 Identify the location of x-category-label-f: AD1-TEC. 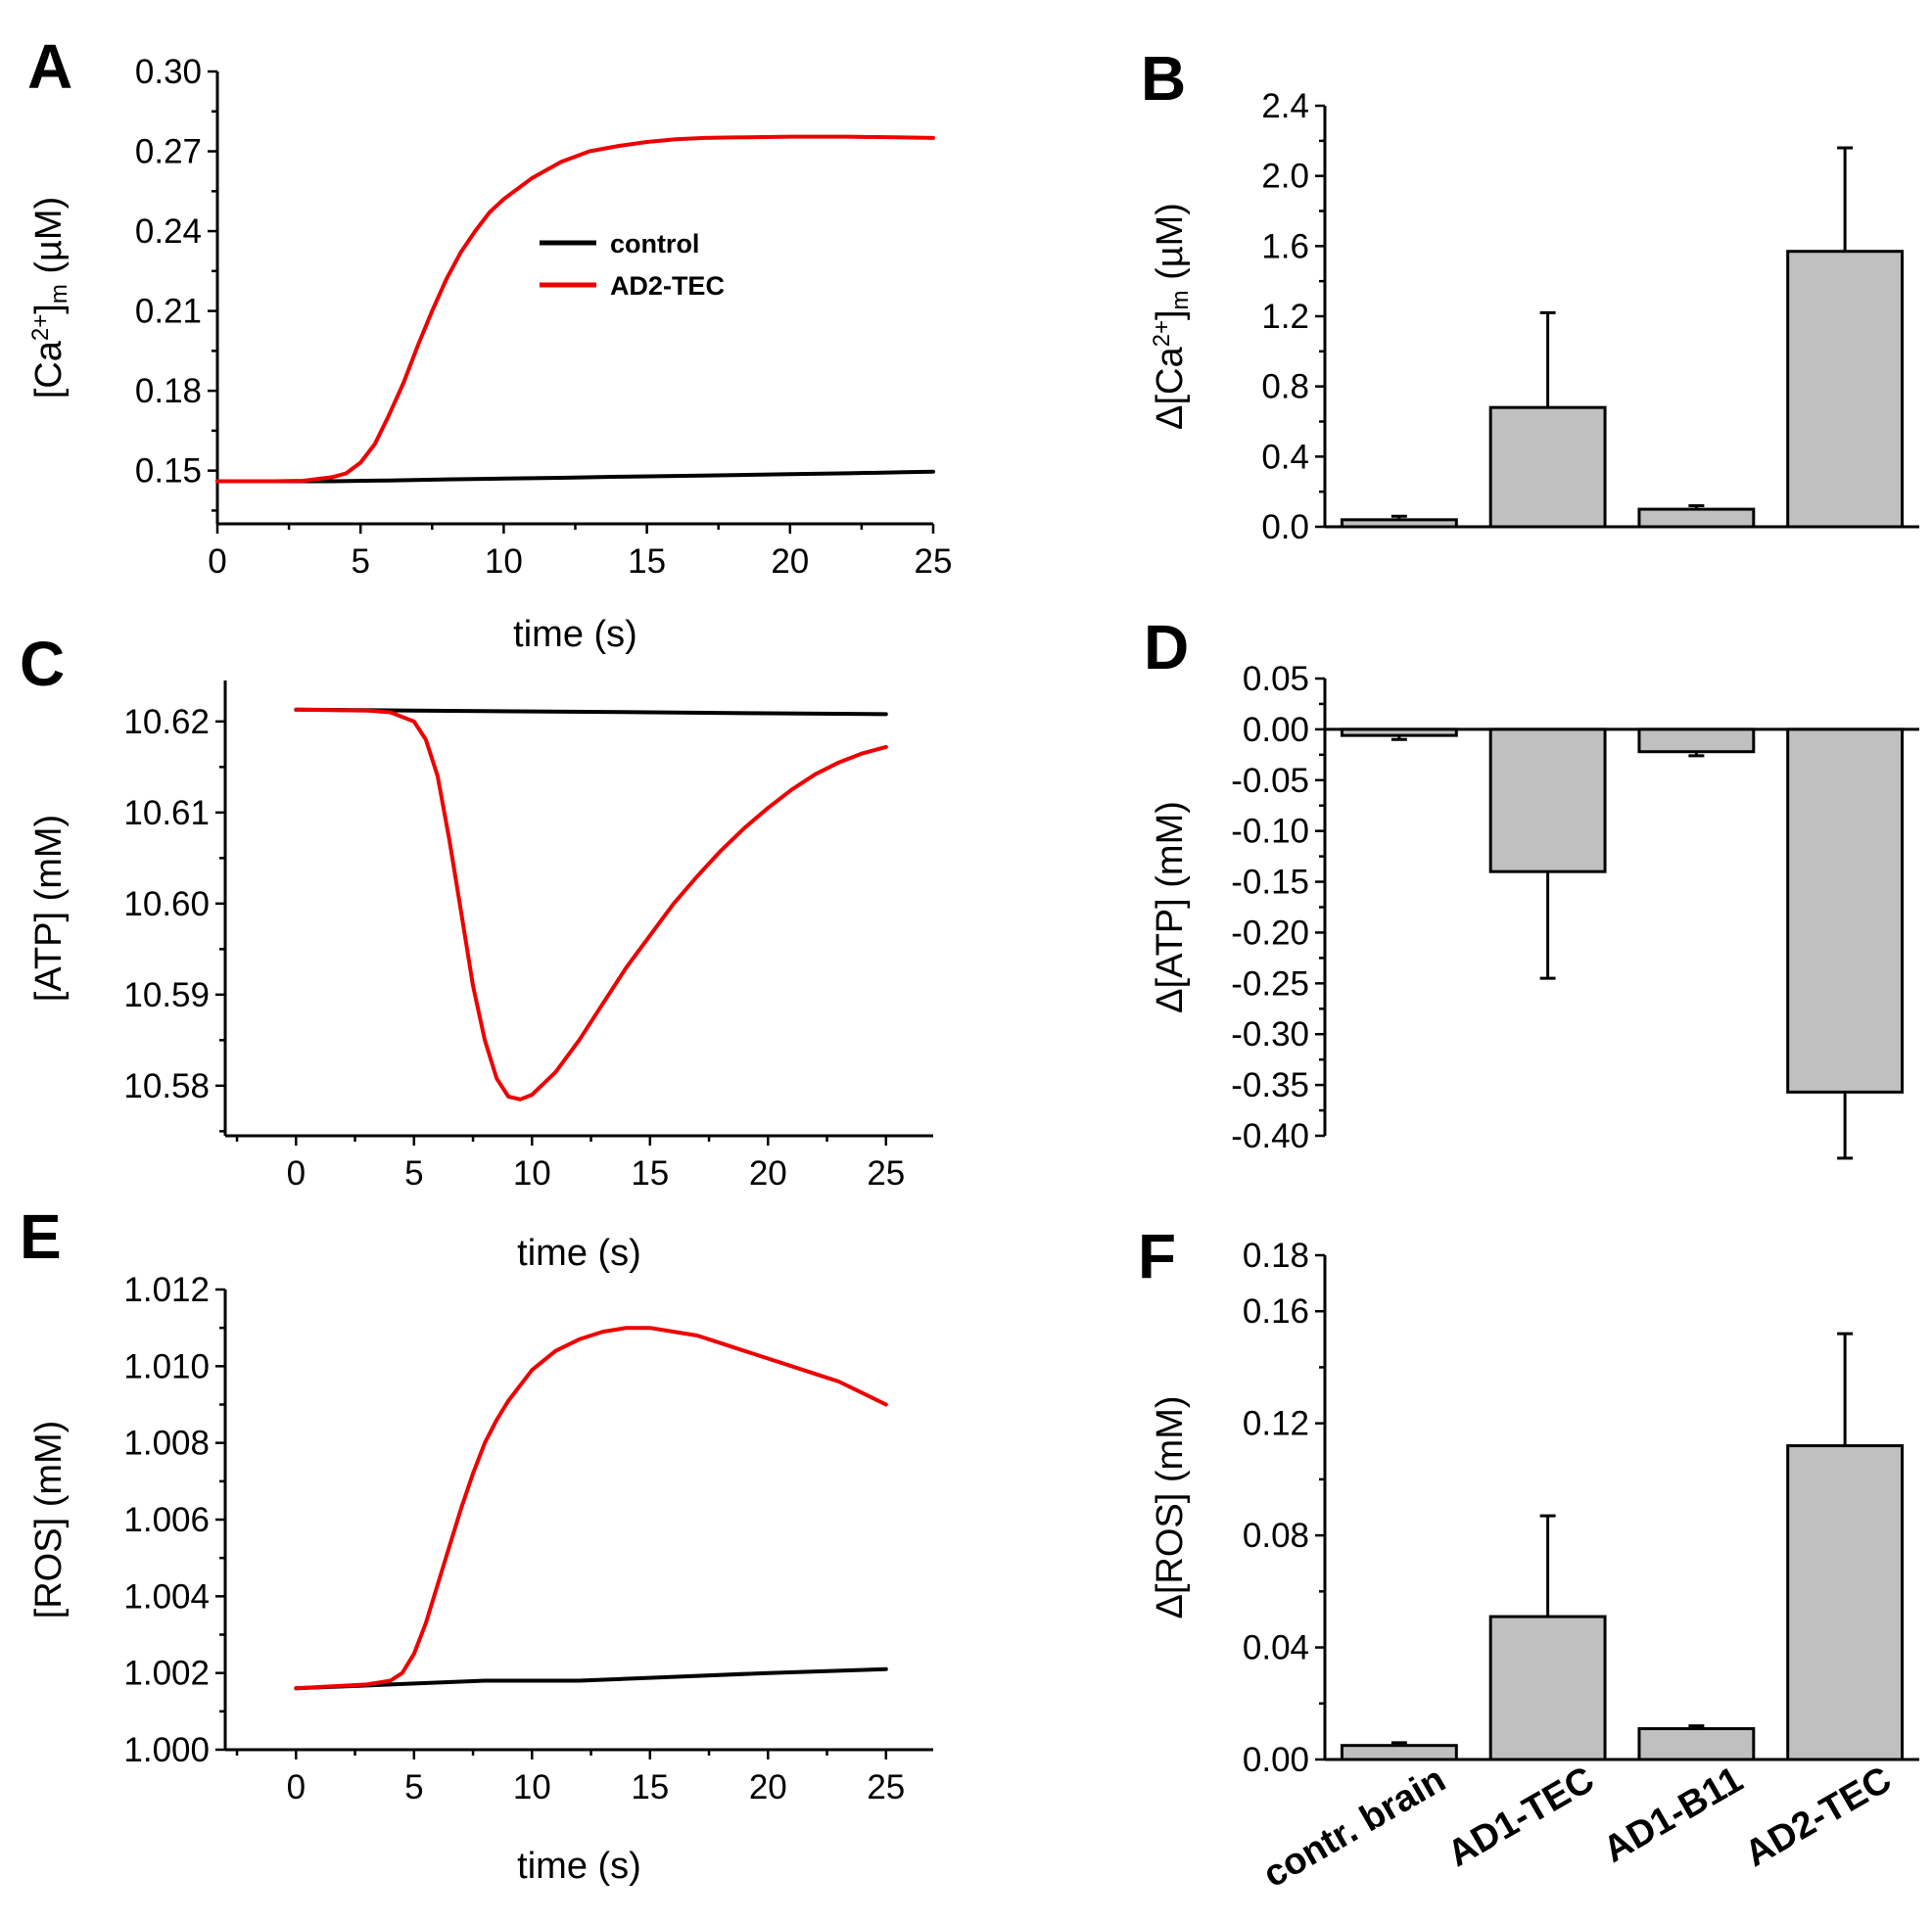
(1521, 1817).